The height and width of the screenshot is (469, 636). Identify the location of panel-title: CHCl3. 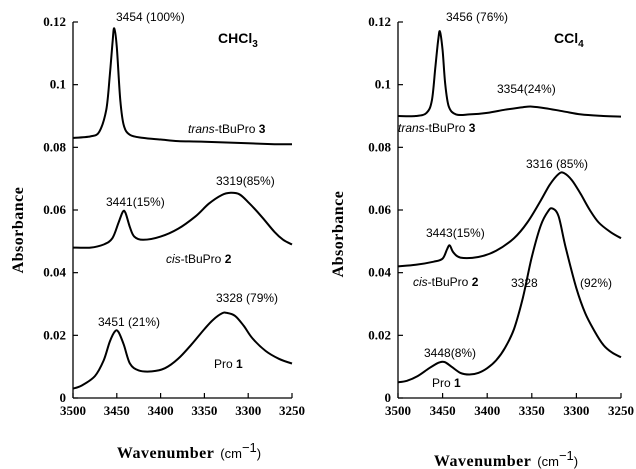
(238, 40).